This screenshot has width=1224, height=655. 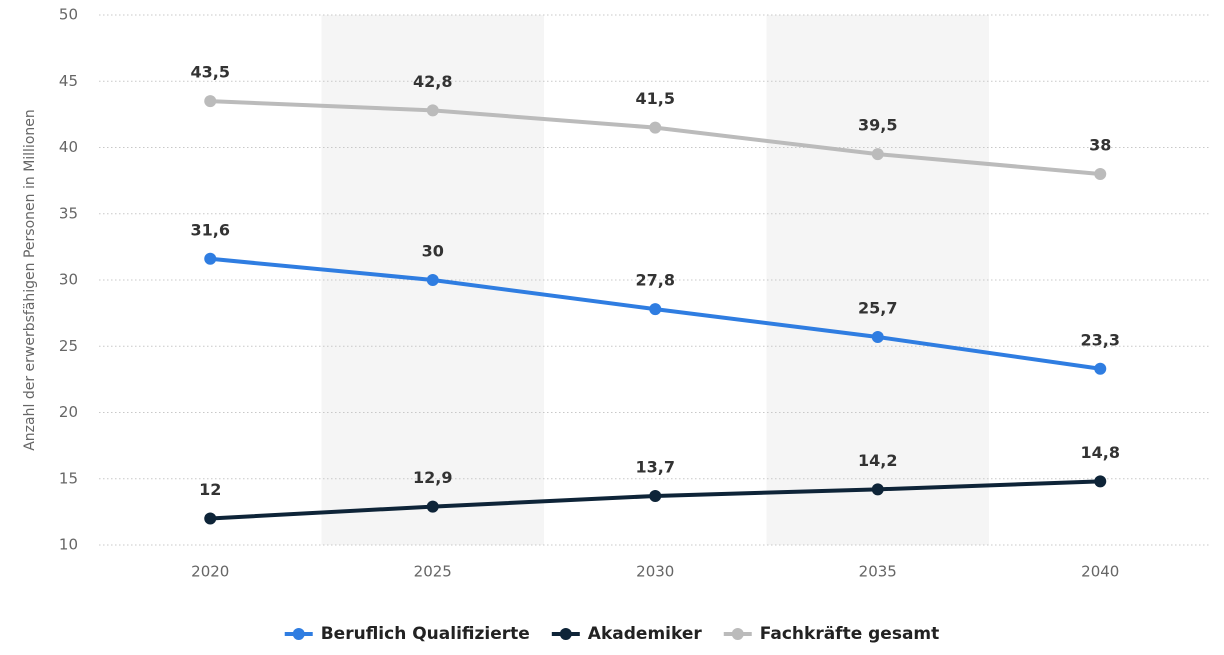 I want to click on legend-label: Beruflich Qualifizierte, so click(x=425, y=634).